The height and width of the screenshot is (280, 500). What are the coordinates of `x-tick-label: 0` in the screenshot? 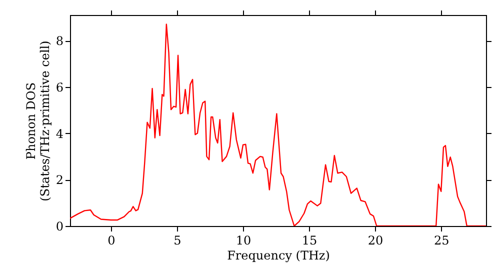 It's located at (112, 241).